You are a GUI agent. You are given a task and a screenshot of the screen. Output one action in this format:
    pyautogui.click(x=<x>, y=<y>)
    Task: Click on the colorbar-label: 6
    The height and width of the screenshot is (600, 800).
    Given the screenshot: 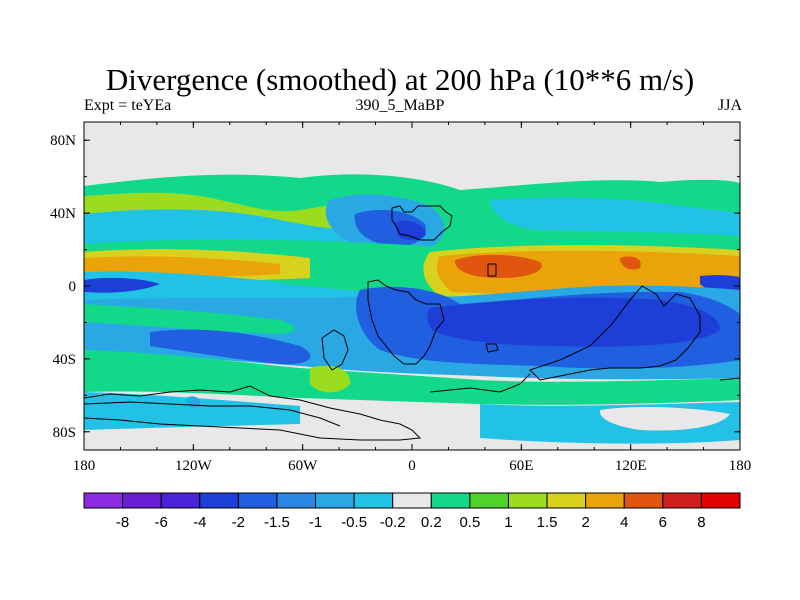 What is the action you would take?
    pyautogui.click(x=663, y=522)
    